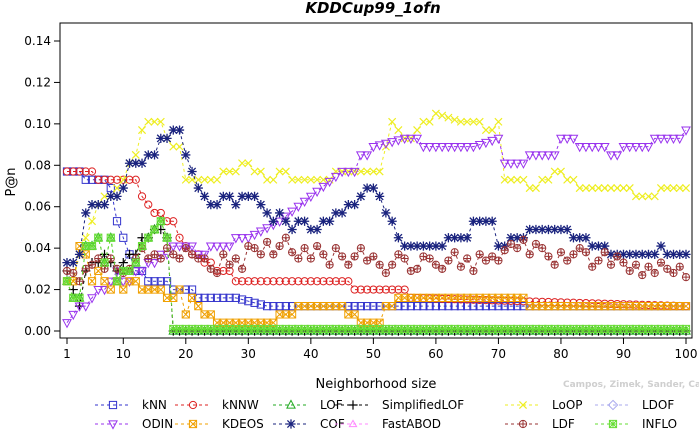  Describe the element at coordinates (623, 354) in the screenshot. I see `x-tick-label: 90` at that location.